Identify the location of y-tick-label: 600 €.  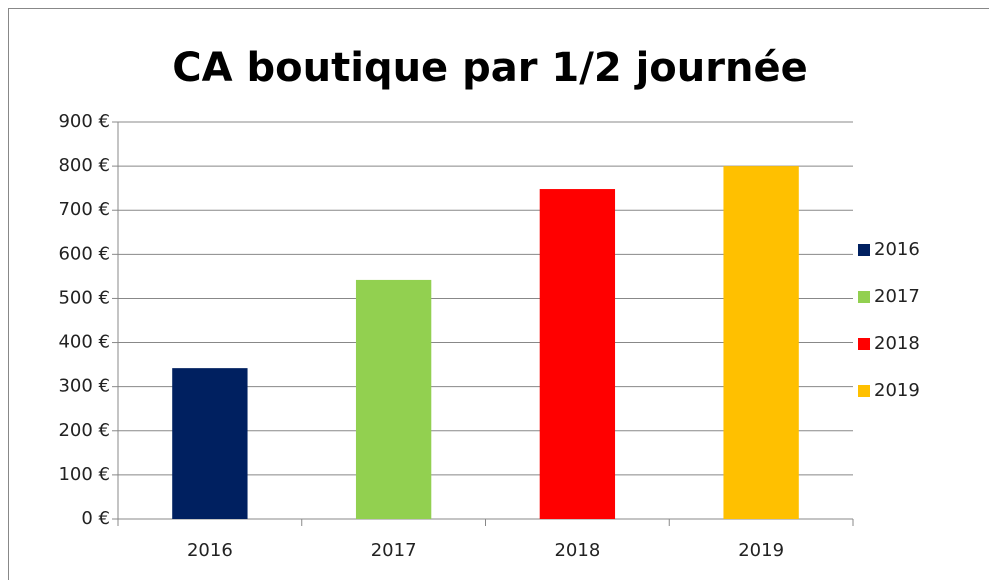
(84, 253).